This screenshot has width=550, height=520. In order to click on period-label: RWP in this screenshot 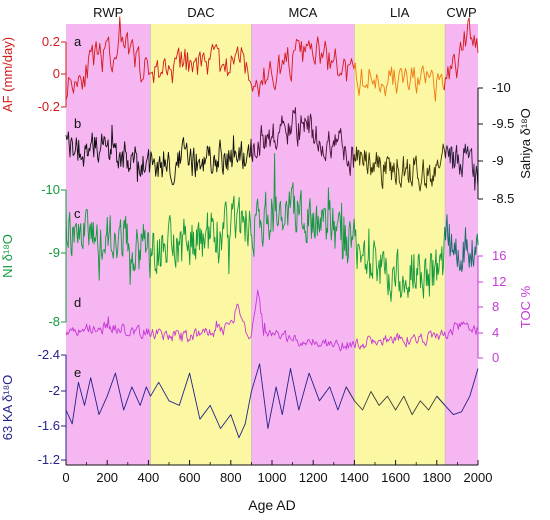, I will do `click(108, 12)`.